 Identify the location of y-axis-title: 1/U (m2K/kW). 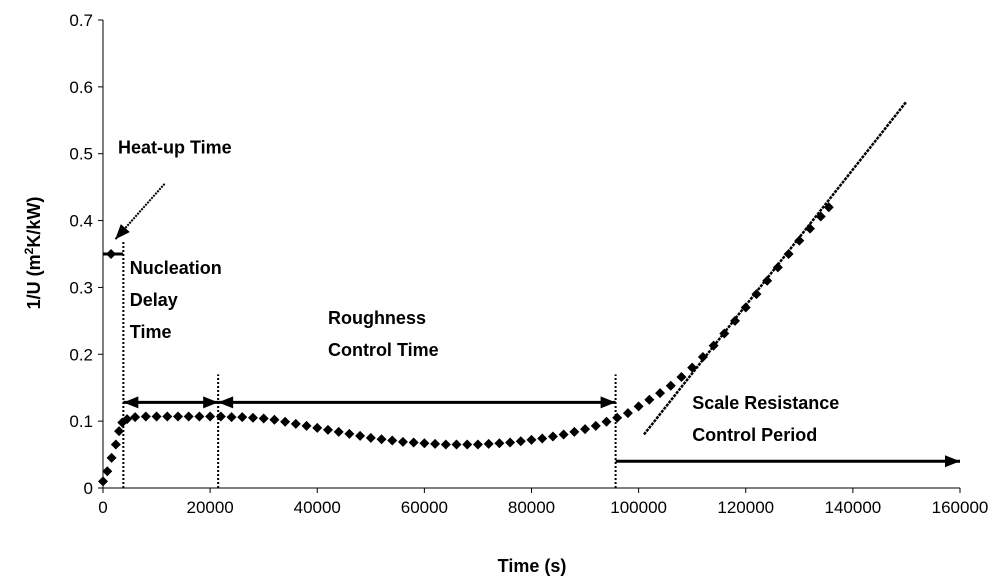
(33, 253).